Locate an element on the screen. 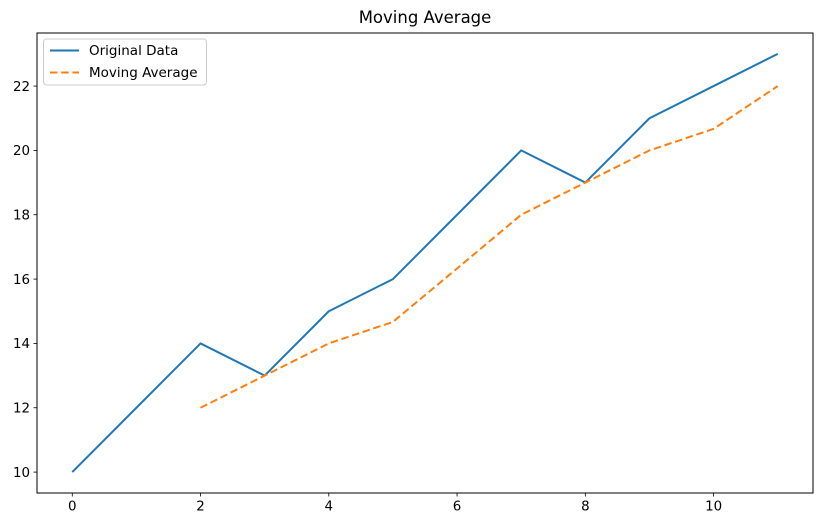 The image size is (822, 528). legend: Original Data Moving Average is located at coordinates (125, 62).